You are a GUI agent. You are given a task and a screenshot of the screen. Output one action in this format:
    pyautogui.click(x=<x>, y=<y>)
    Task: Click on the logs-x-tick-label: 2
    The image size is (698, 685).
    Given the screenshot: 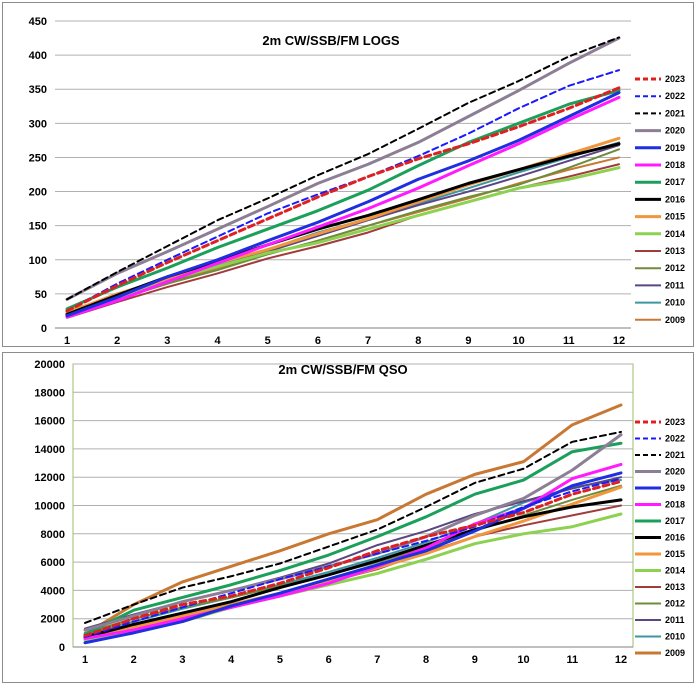 What is the action you would take?
    pyautogui.click(x=117, y=340)
    